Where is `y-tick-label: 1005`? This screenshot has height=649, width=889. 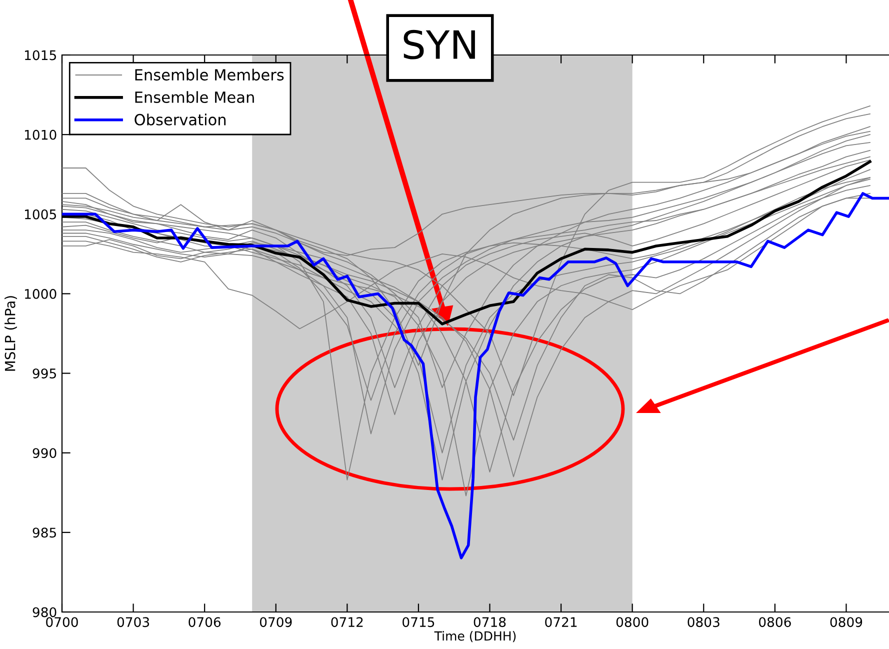
y-tick-label: 1005 is located at coordinates (40, 214).